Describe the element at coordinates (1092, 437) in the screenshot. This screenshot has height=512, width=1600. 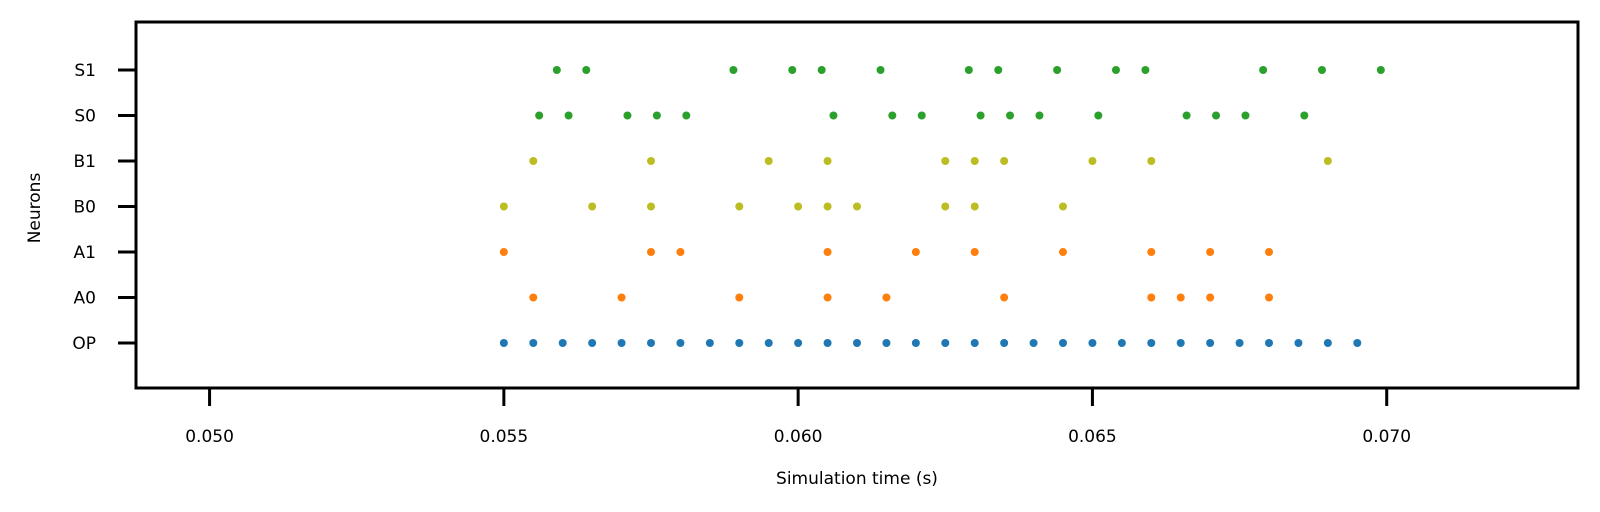
I see `x-tick-label: 0.065` at that location.